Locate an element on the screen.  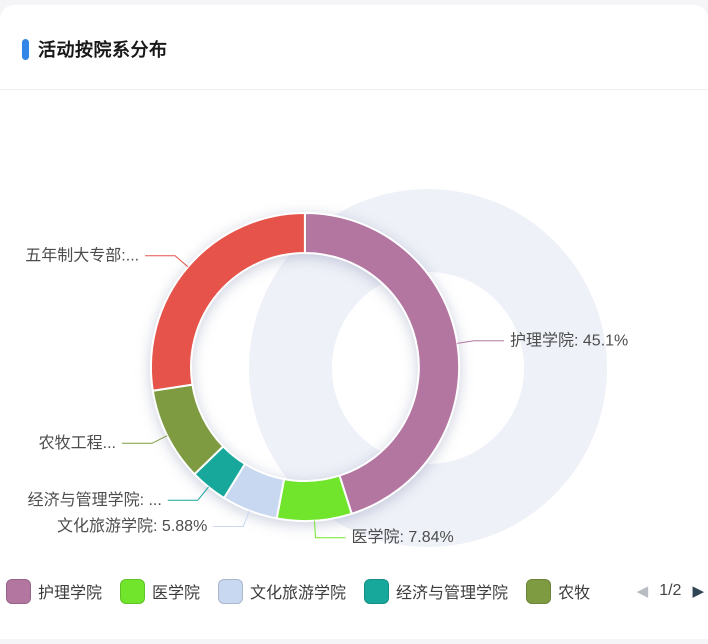
legend-item-5: 农牧 is located at coordinates (558, 591).